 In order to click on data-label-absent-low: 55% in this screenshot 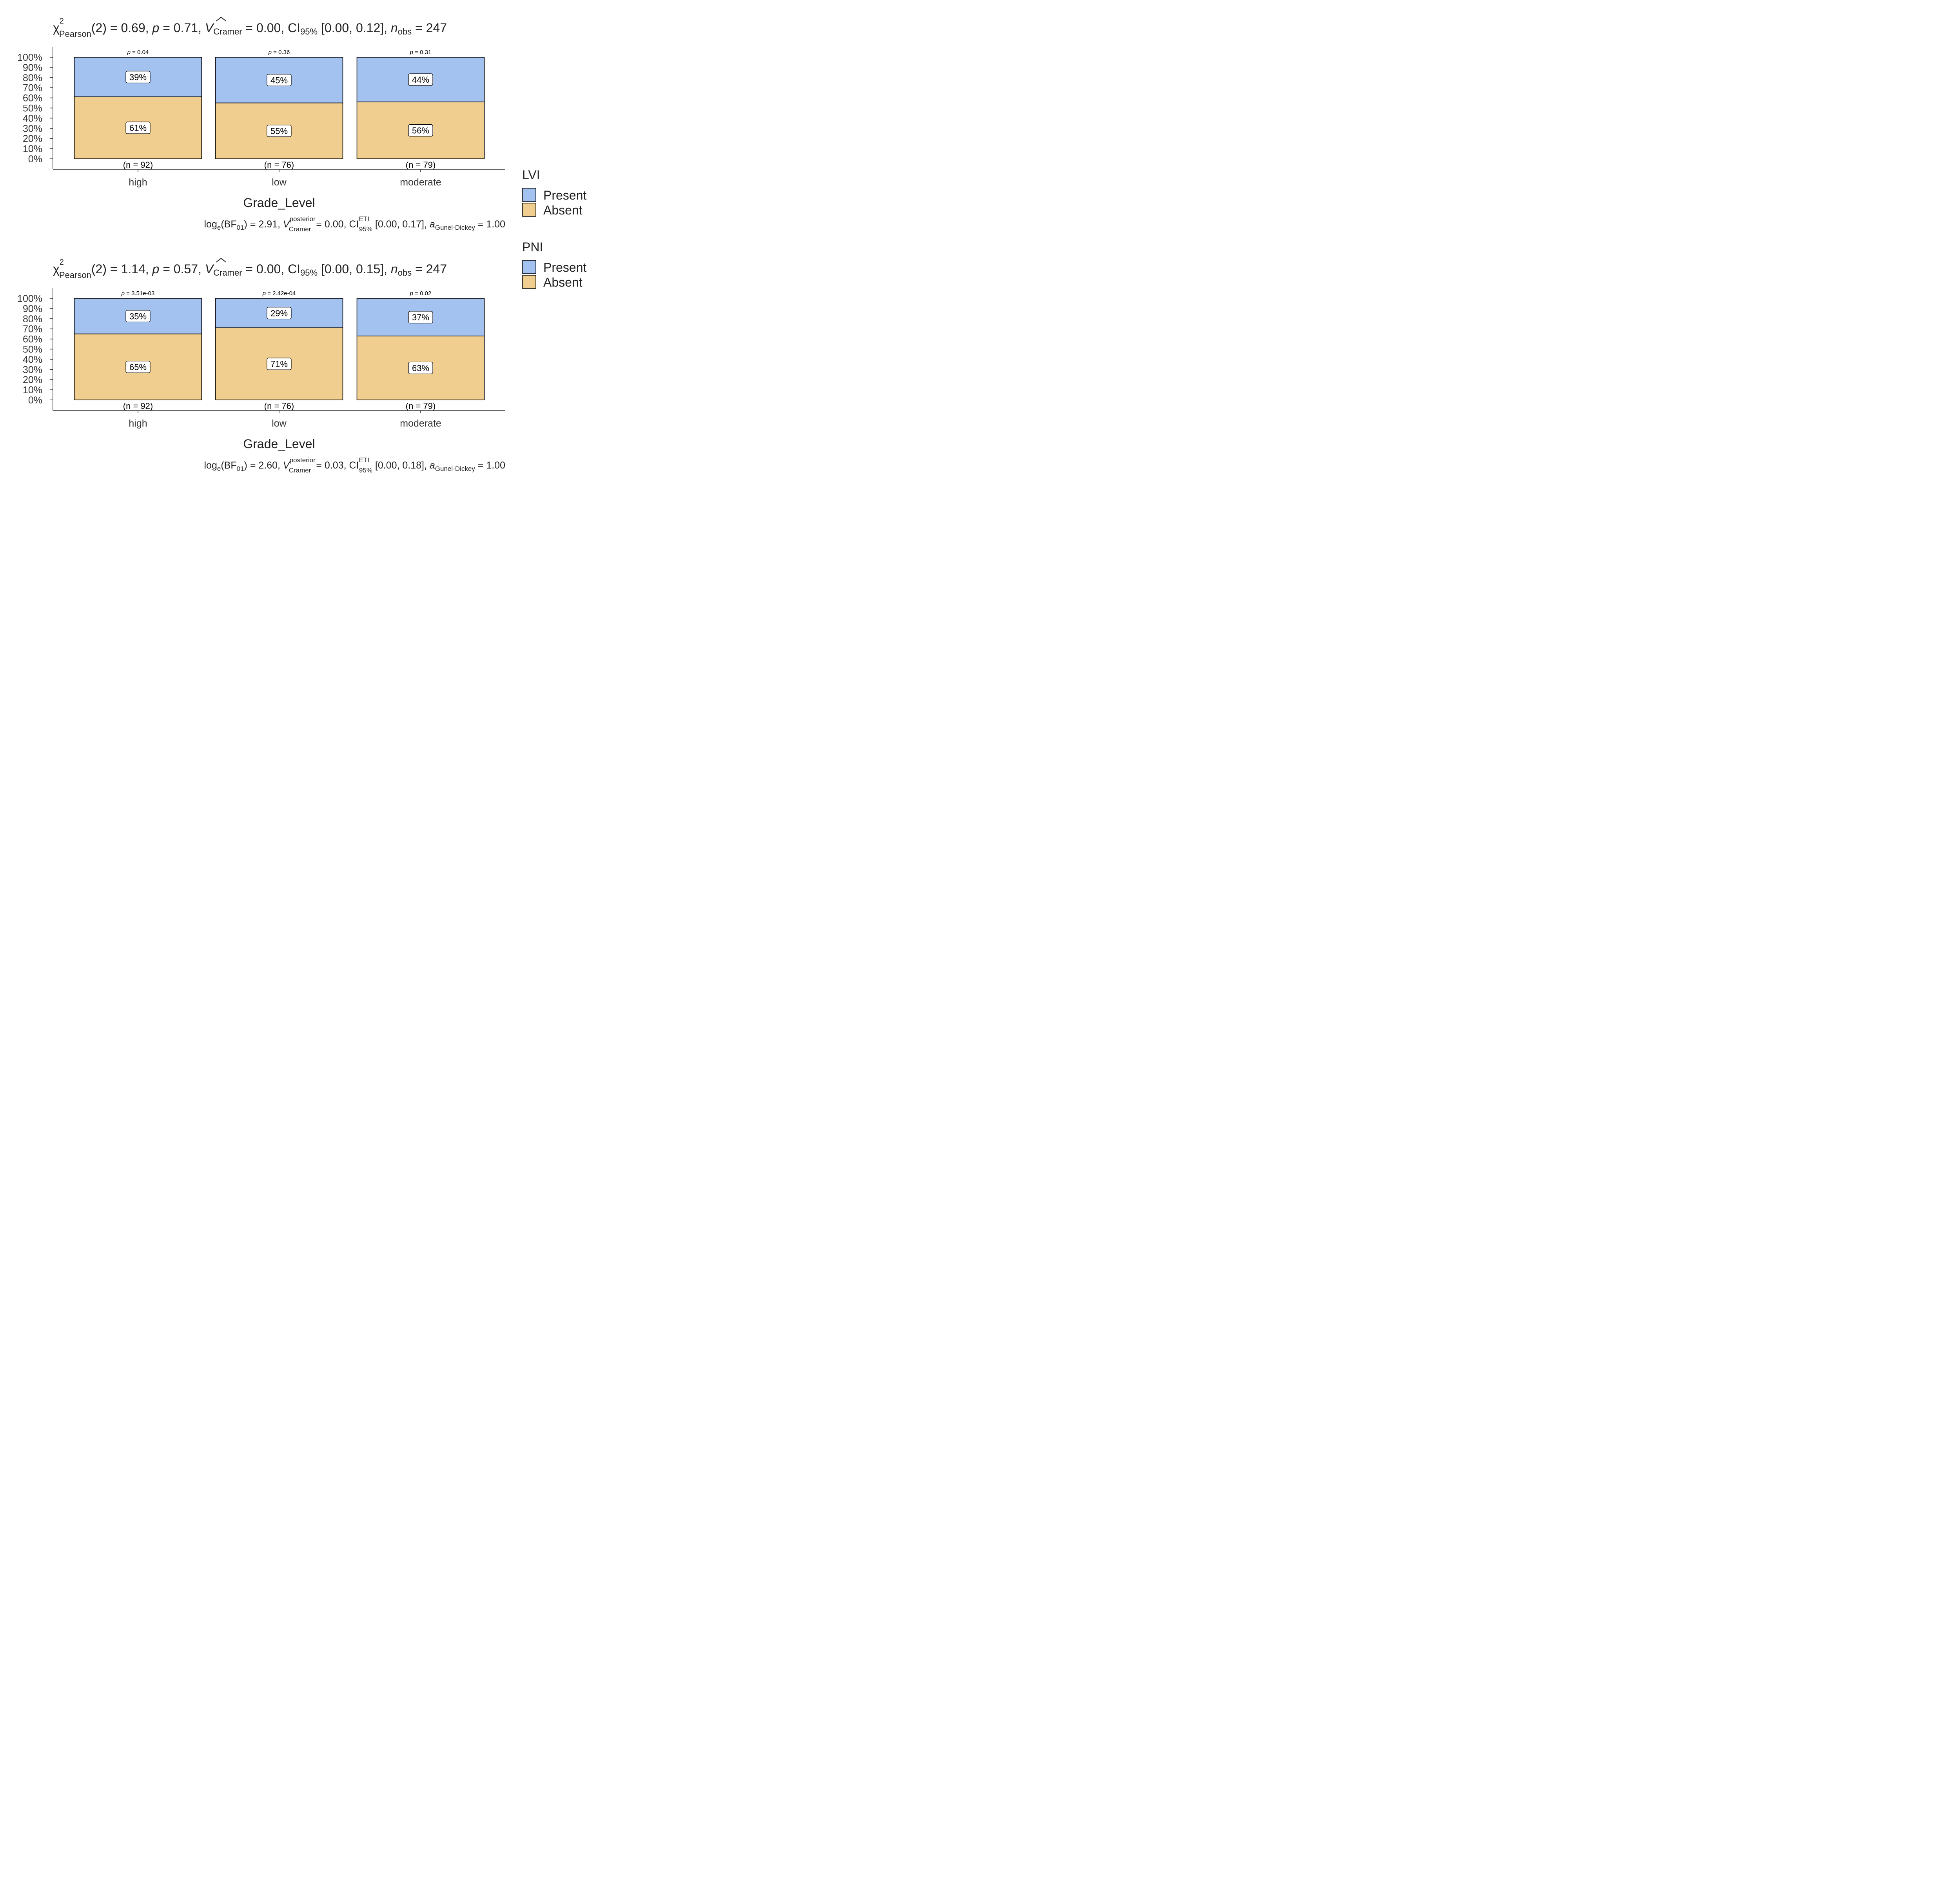, I will do `click(279, 131)`.